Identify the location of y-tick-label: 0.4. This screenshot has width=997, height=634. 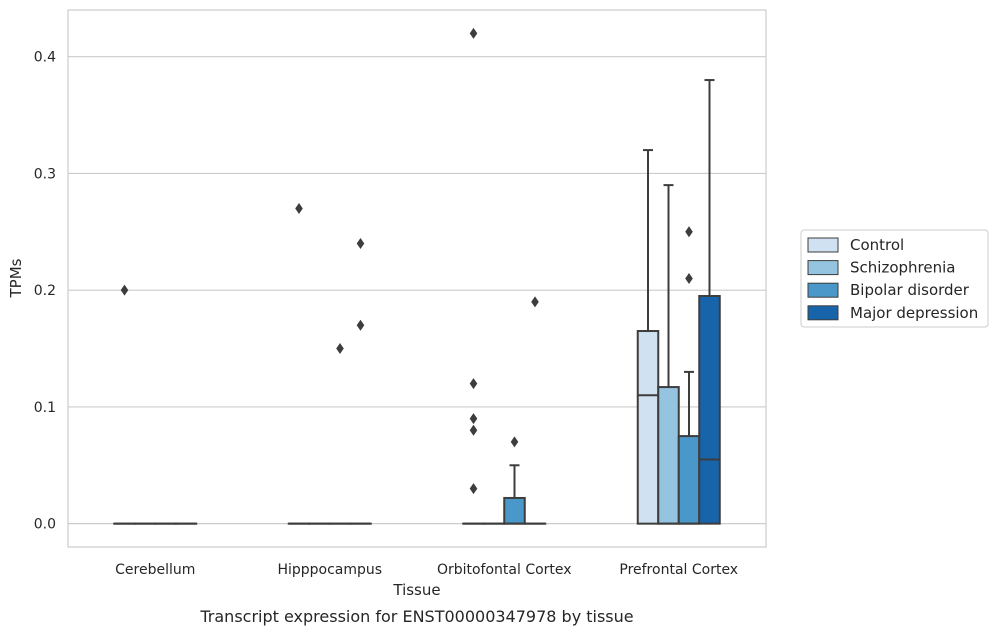
(45, 58).